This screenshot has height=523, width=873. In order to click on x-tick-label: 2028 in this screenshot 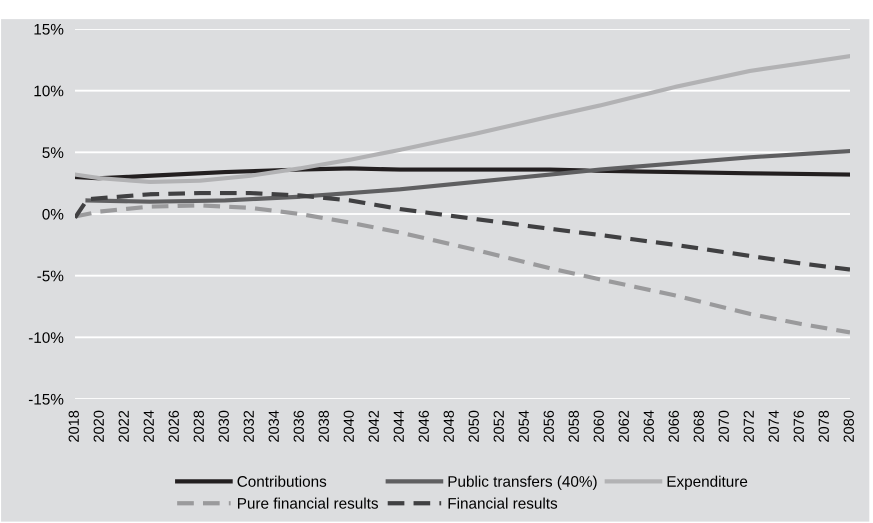, I will do `click(199, 426)`.